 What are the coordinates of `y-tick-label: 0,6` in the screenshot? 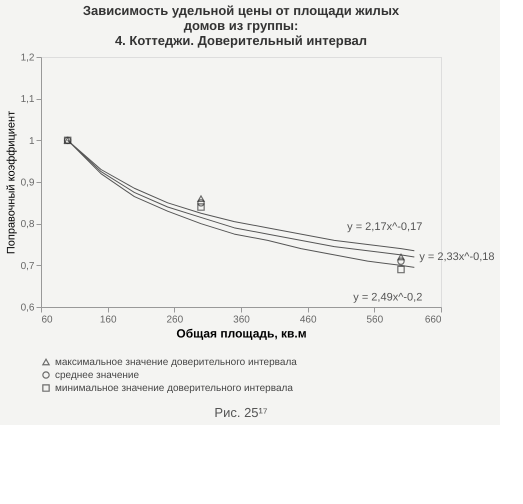 It's located at (27, 308).